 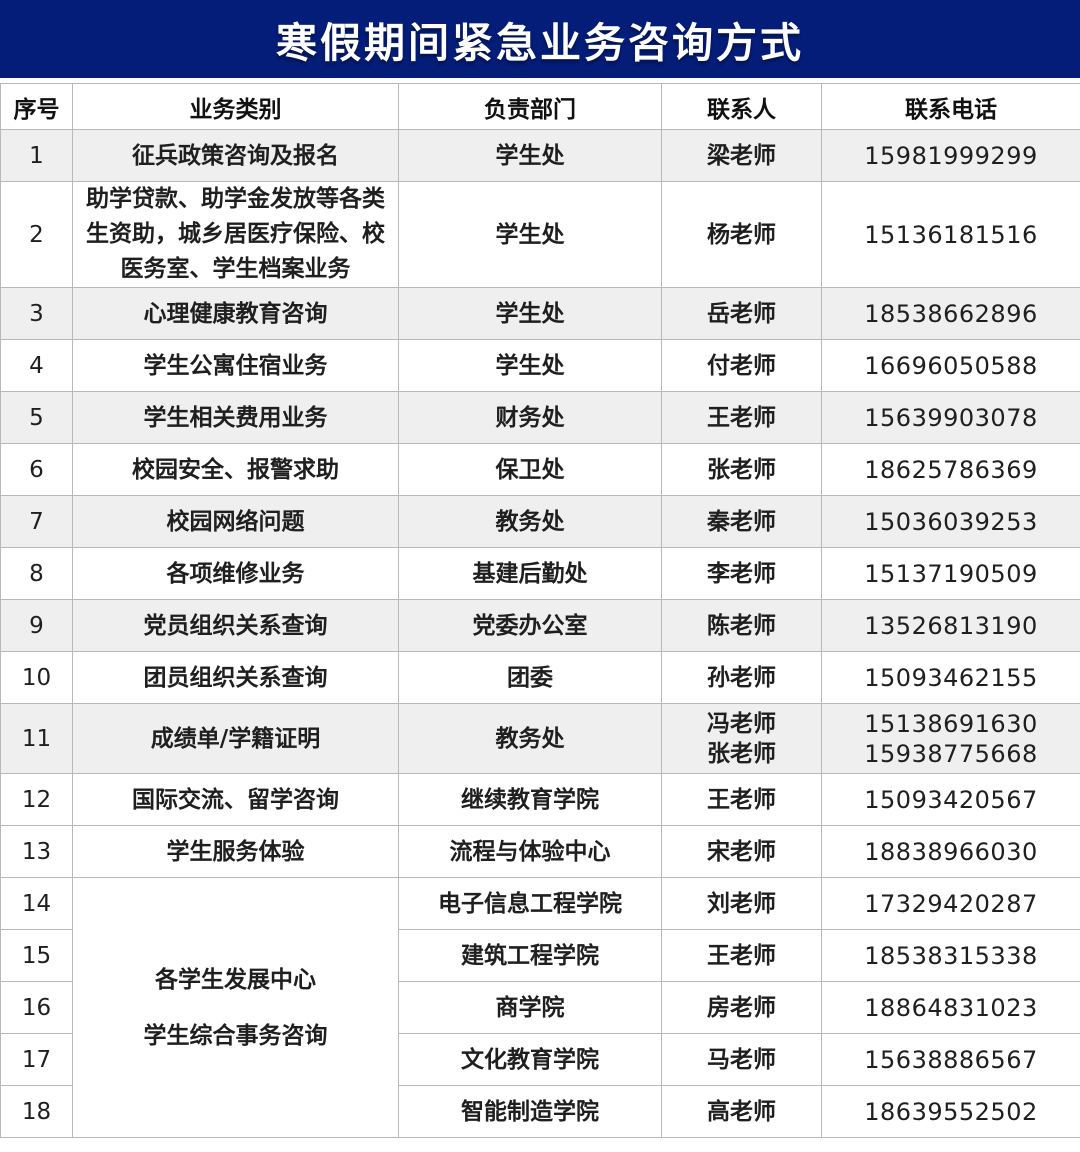 What do you see at coordinates (741, 677) in the screenshot?
I see `contact-cell: 孙老师` at bounding box center [741, 677].